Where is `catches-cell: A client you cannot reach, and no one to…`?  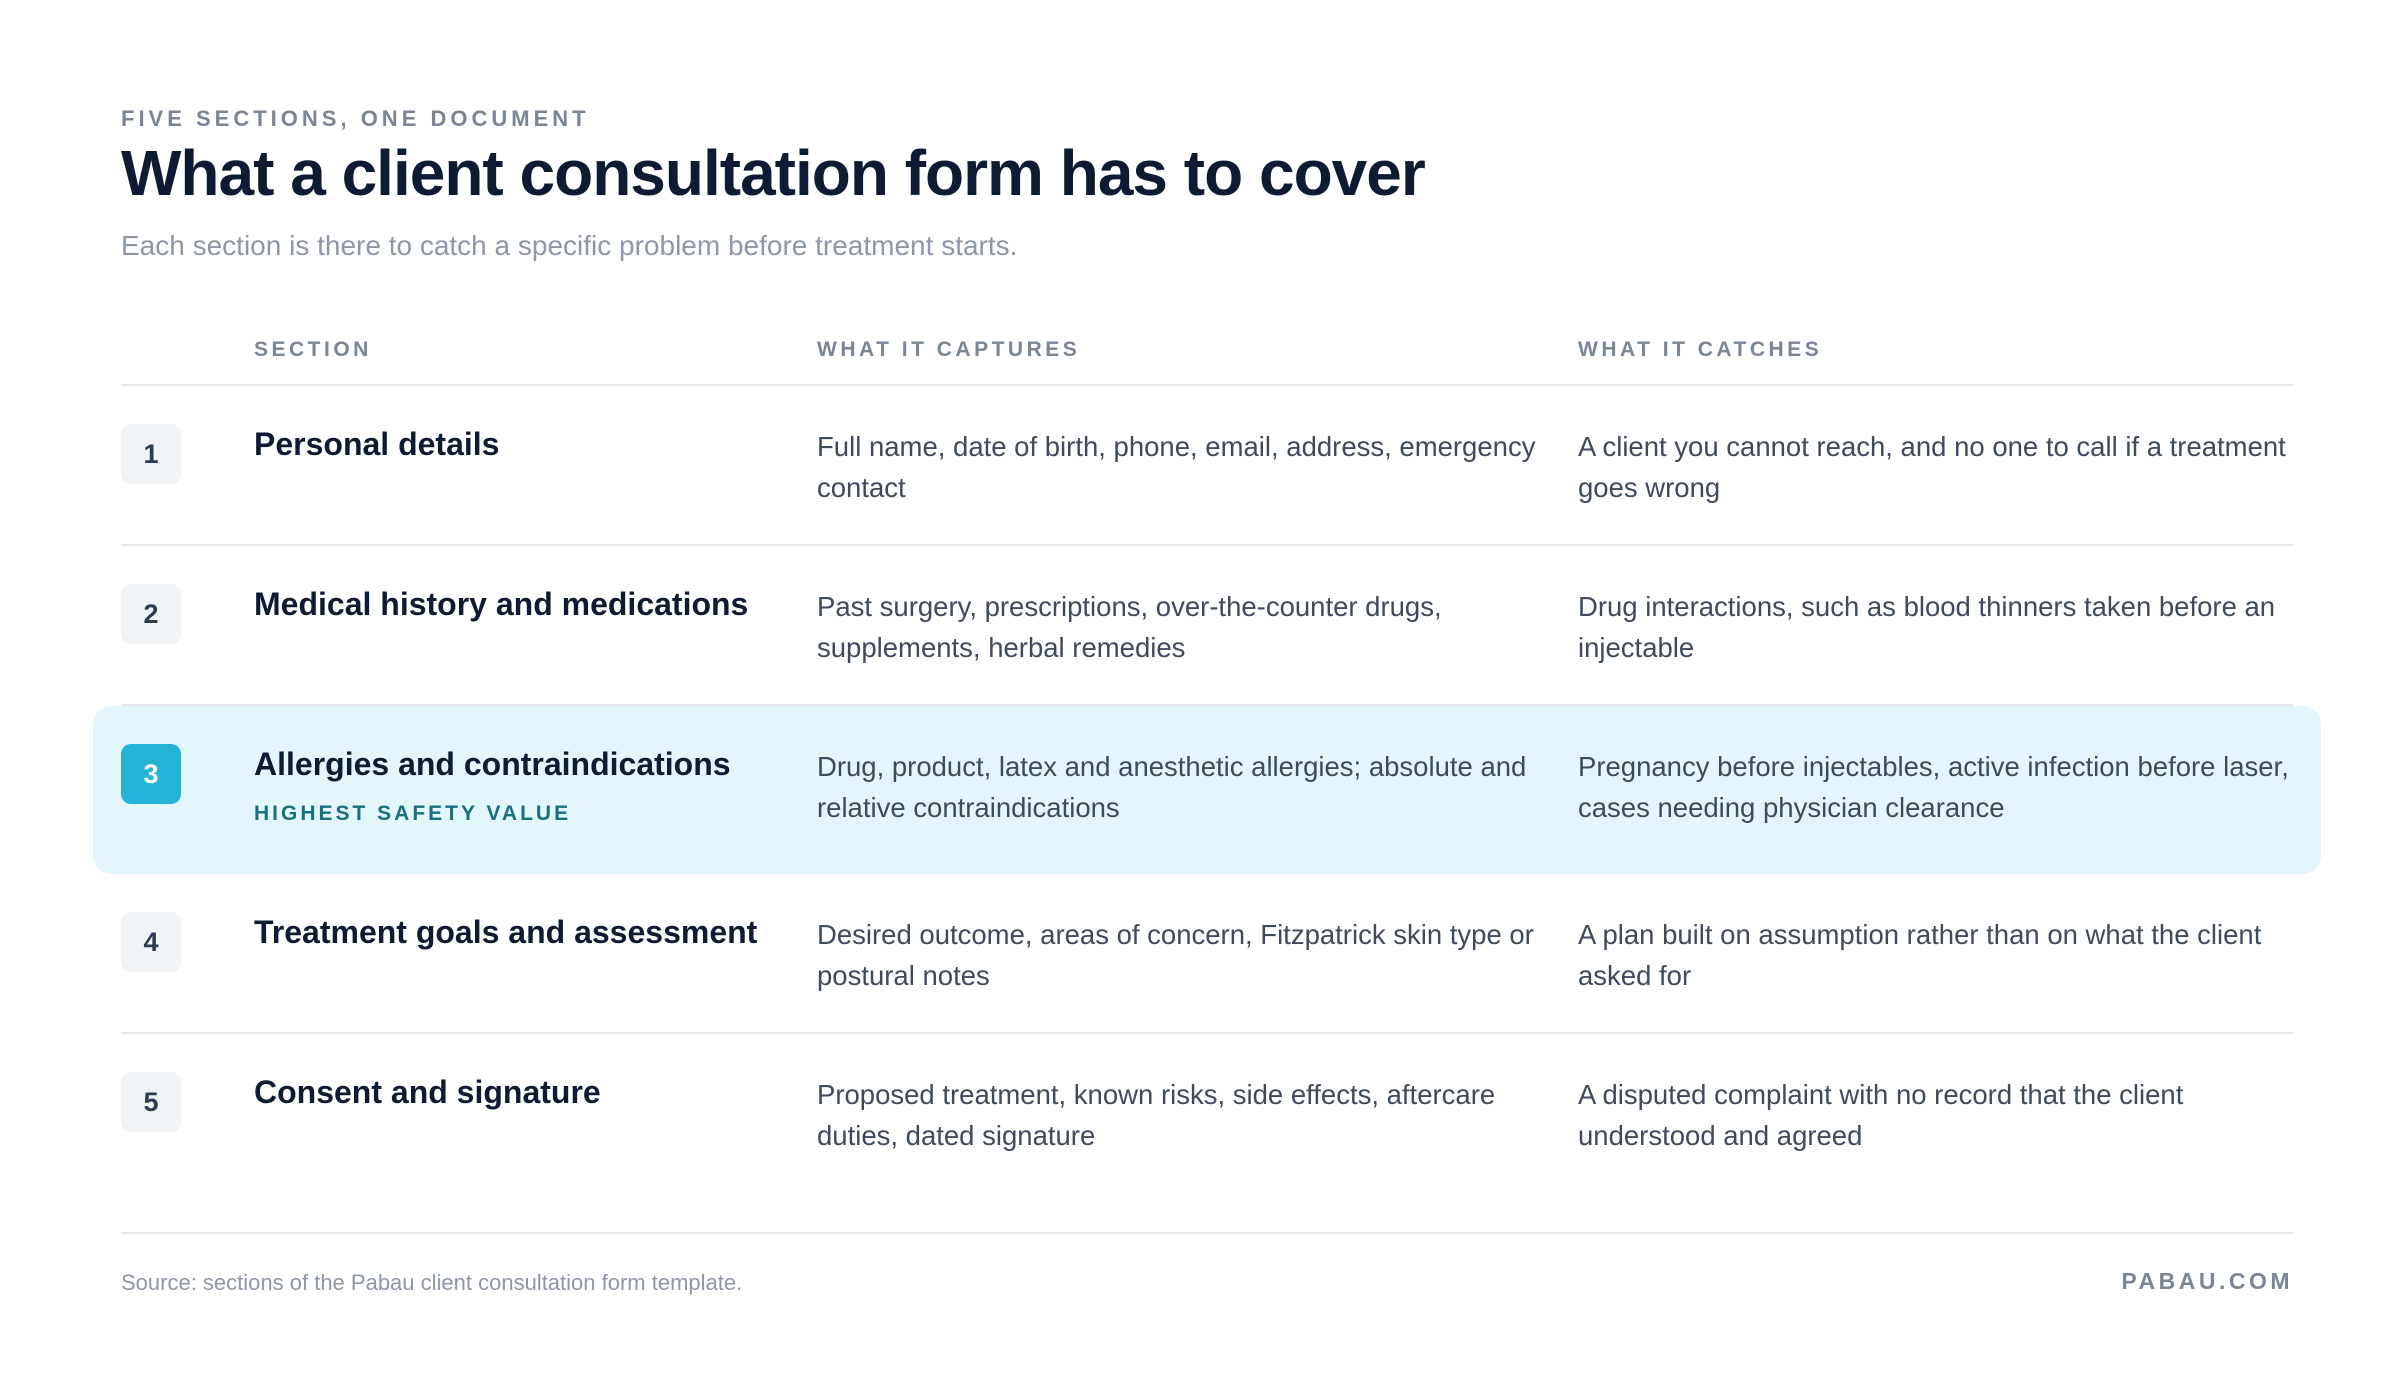 catches-cell: A client you cannot reach, and no one to… is located at coordinates (1932, 467).